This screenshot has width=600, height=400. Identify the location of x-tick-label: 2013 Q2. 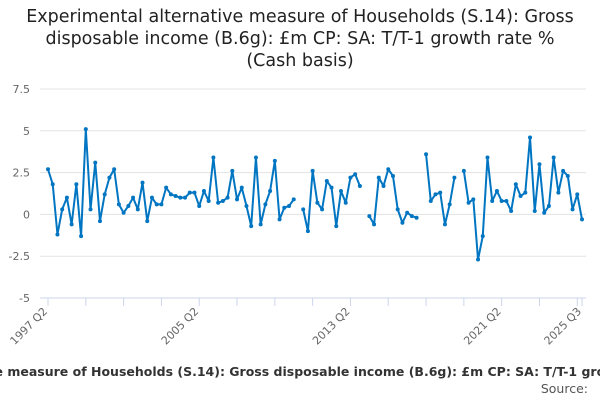
(331, 326).